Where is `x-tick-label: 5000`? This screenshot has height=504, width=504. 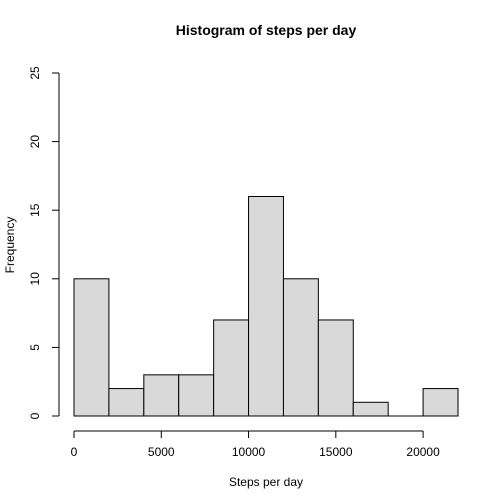
x-tick-label: 5000 is located at coordinates (161, 452).